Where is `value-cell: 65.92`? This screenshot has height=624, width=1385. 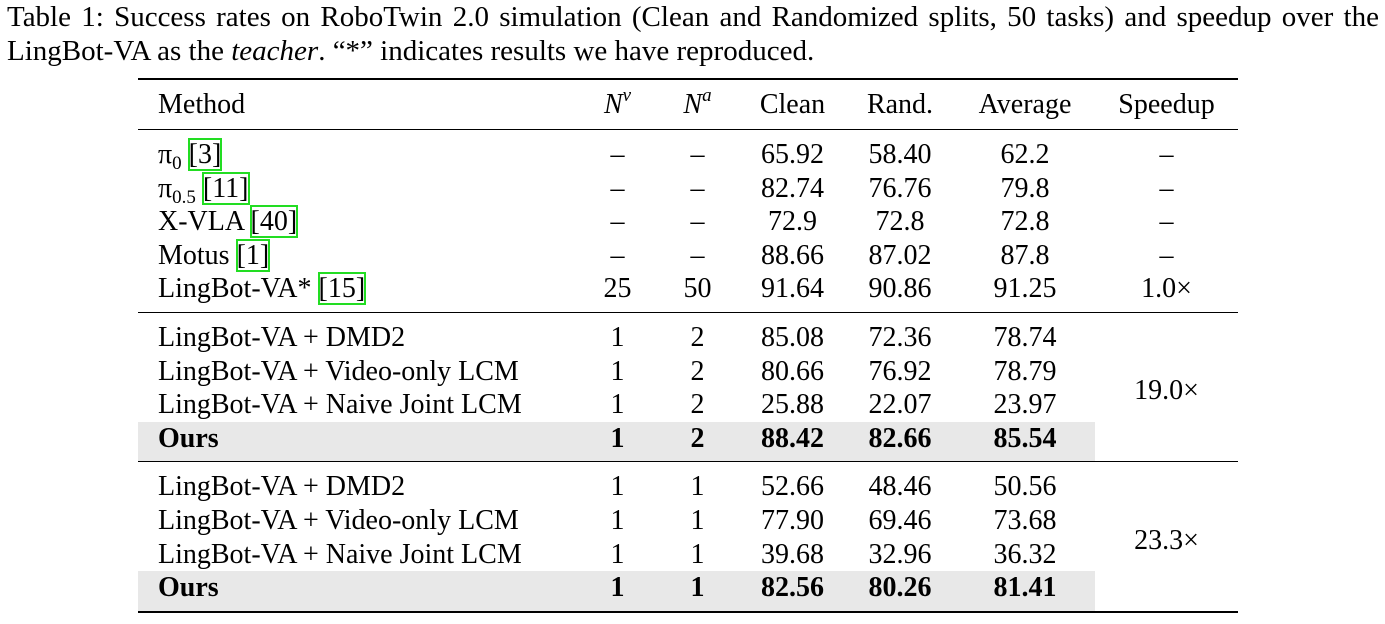
value-cell: 65.92 is located at coordinates (792, 154).